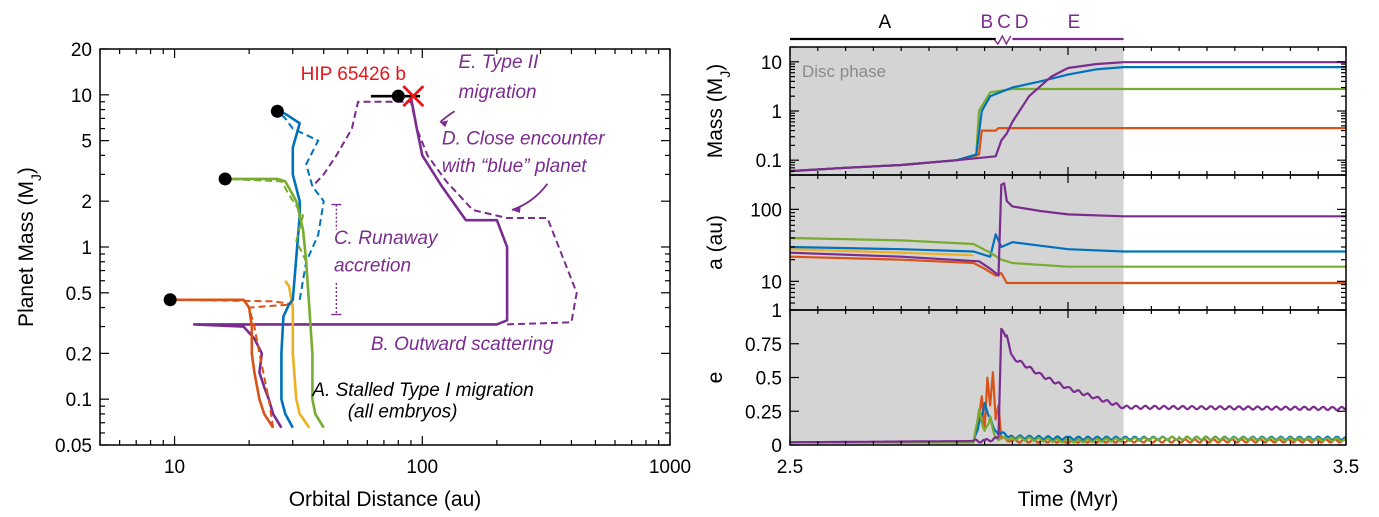  What do you see at coordinates (1068, 385) in the screenshot?
I see `purple-e-line` at bounding box center [1068, 385].